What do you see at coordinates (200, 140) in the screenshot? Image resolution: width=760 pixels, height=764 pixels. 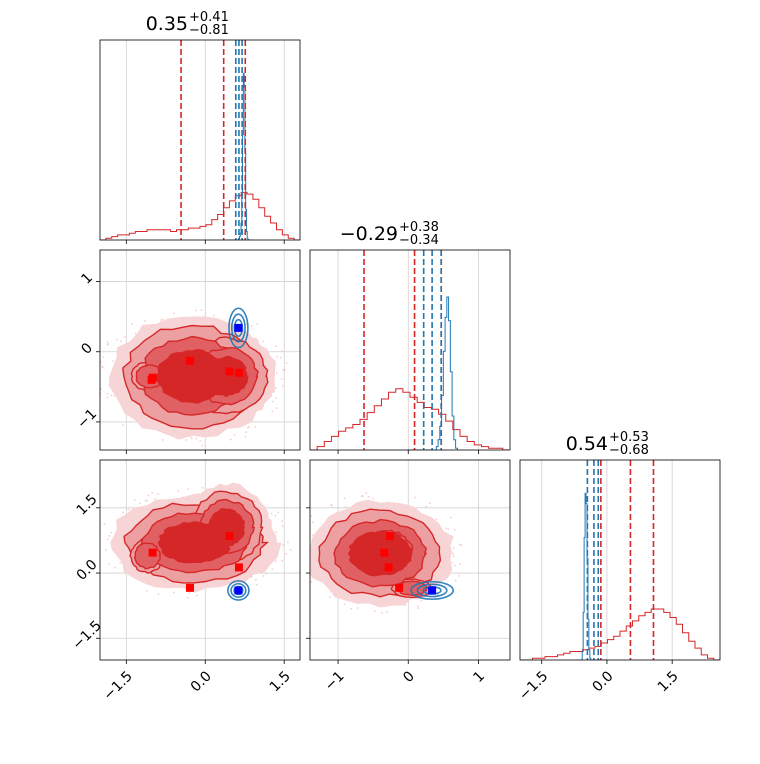 I see `diag-0-plot` at bounding box center [200, 140].